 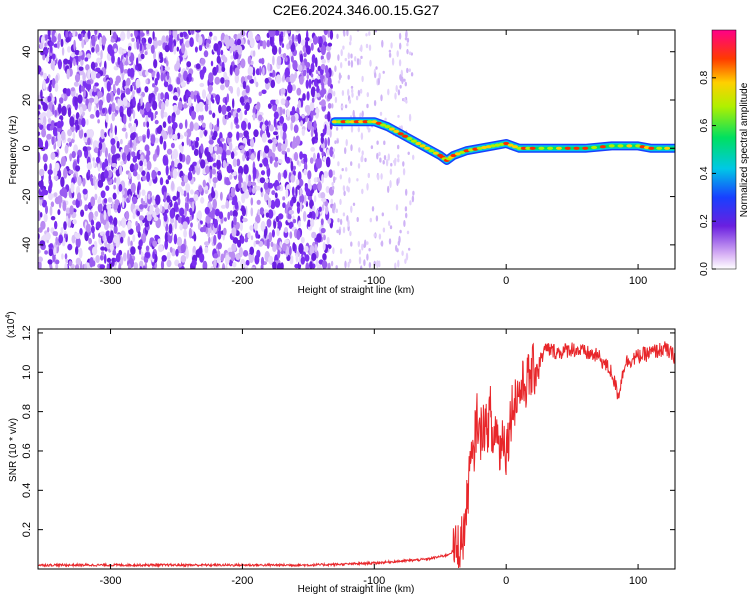 I want to click on colorbar-label: Normalized spectral amplitude, so click(x=744, y=149).